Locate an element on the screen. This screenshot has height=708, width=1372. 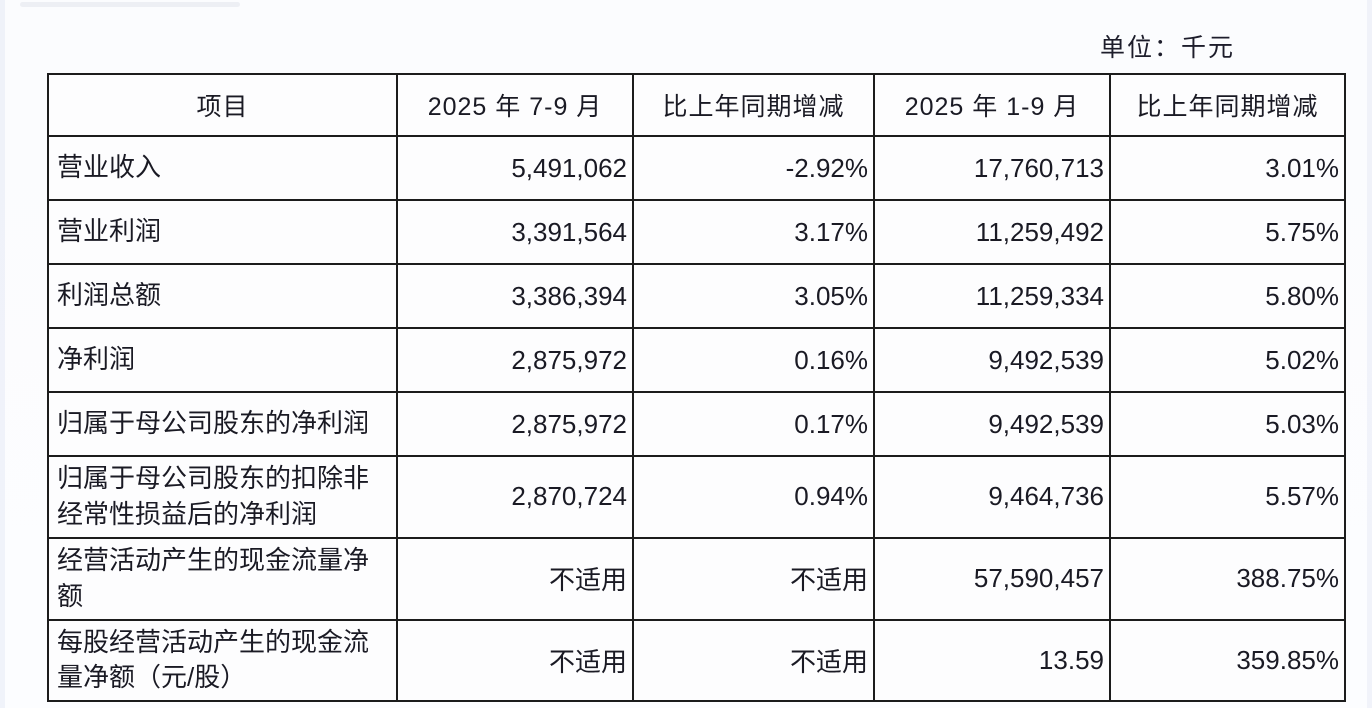
cell-ytd-yoy: 5.80% is located at coordinates (1227, 296).